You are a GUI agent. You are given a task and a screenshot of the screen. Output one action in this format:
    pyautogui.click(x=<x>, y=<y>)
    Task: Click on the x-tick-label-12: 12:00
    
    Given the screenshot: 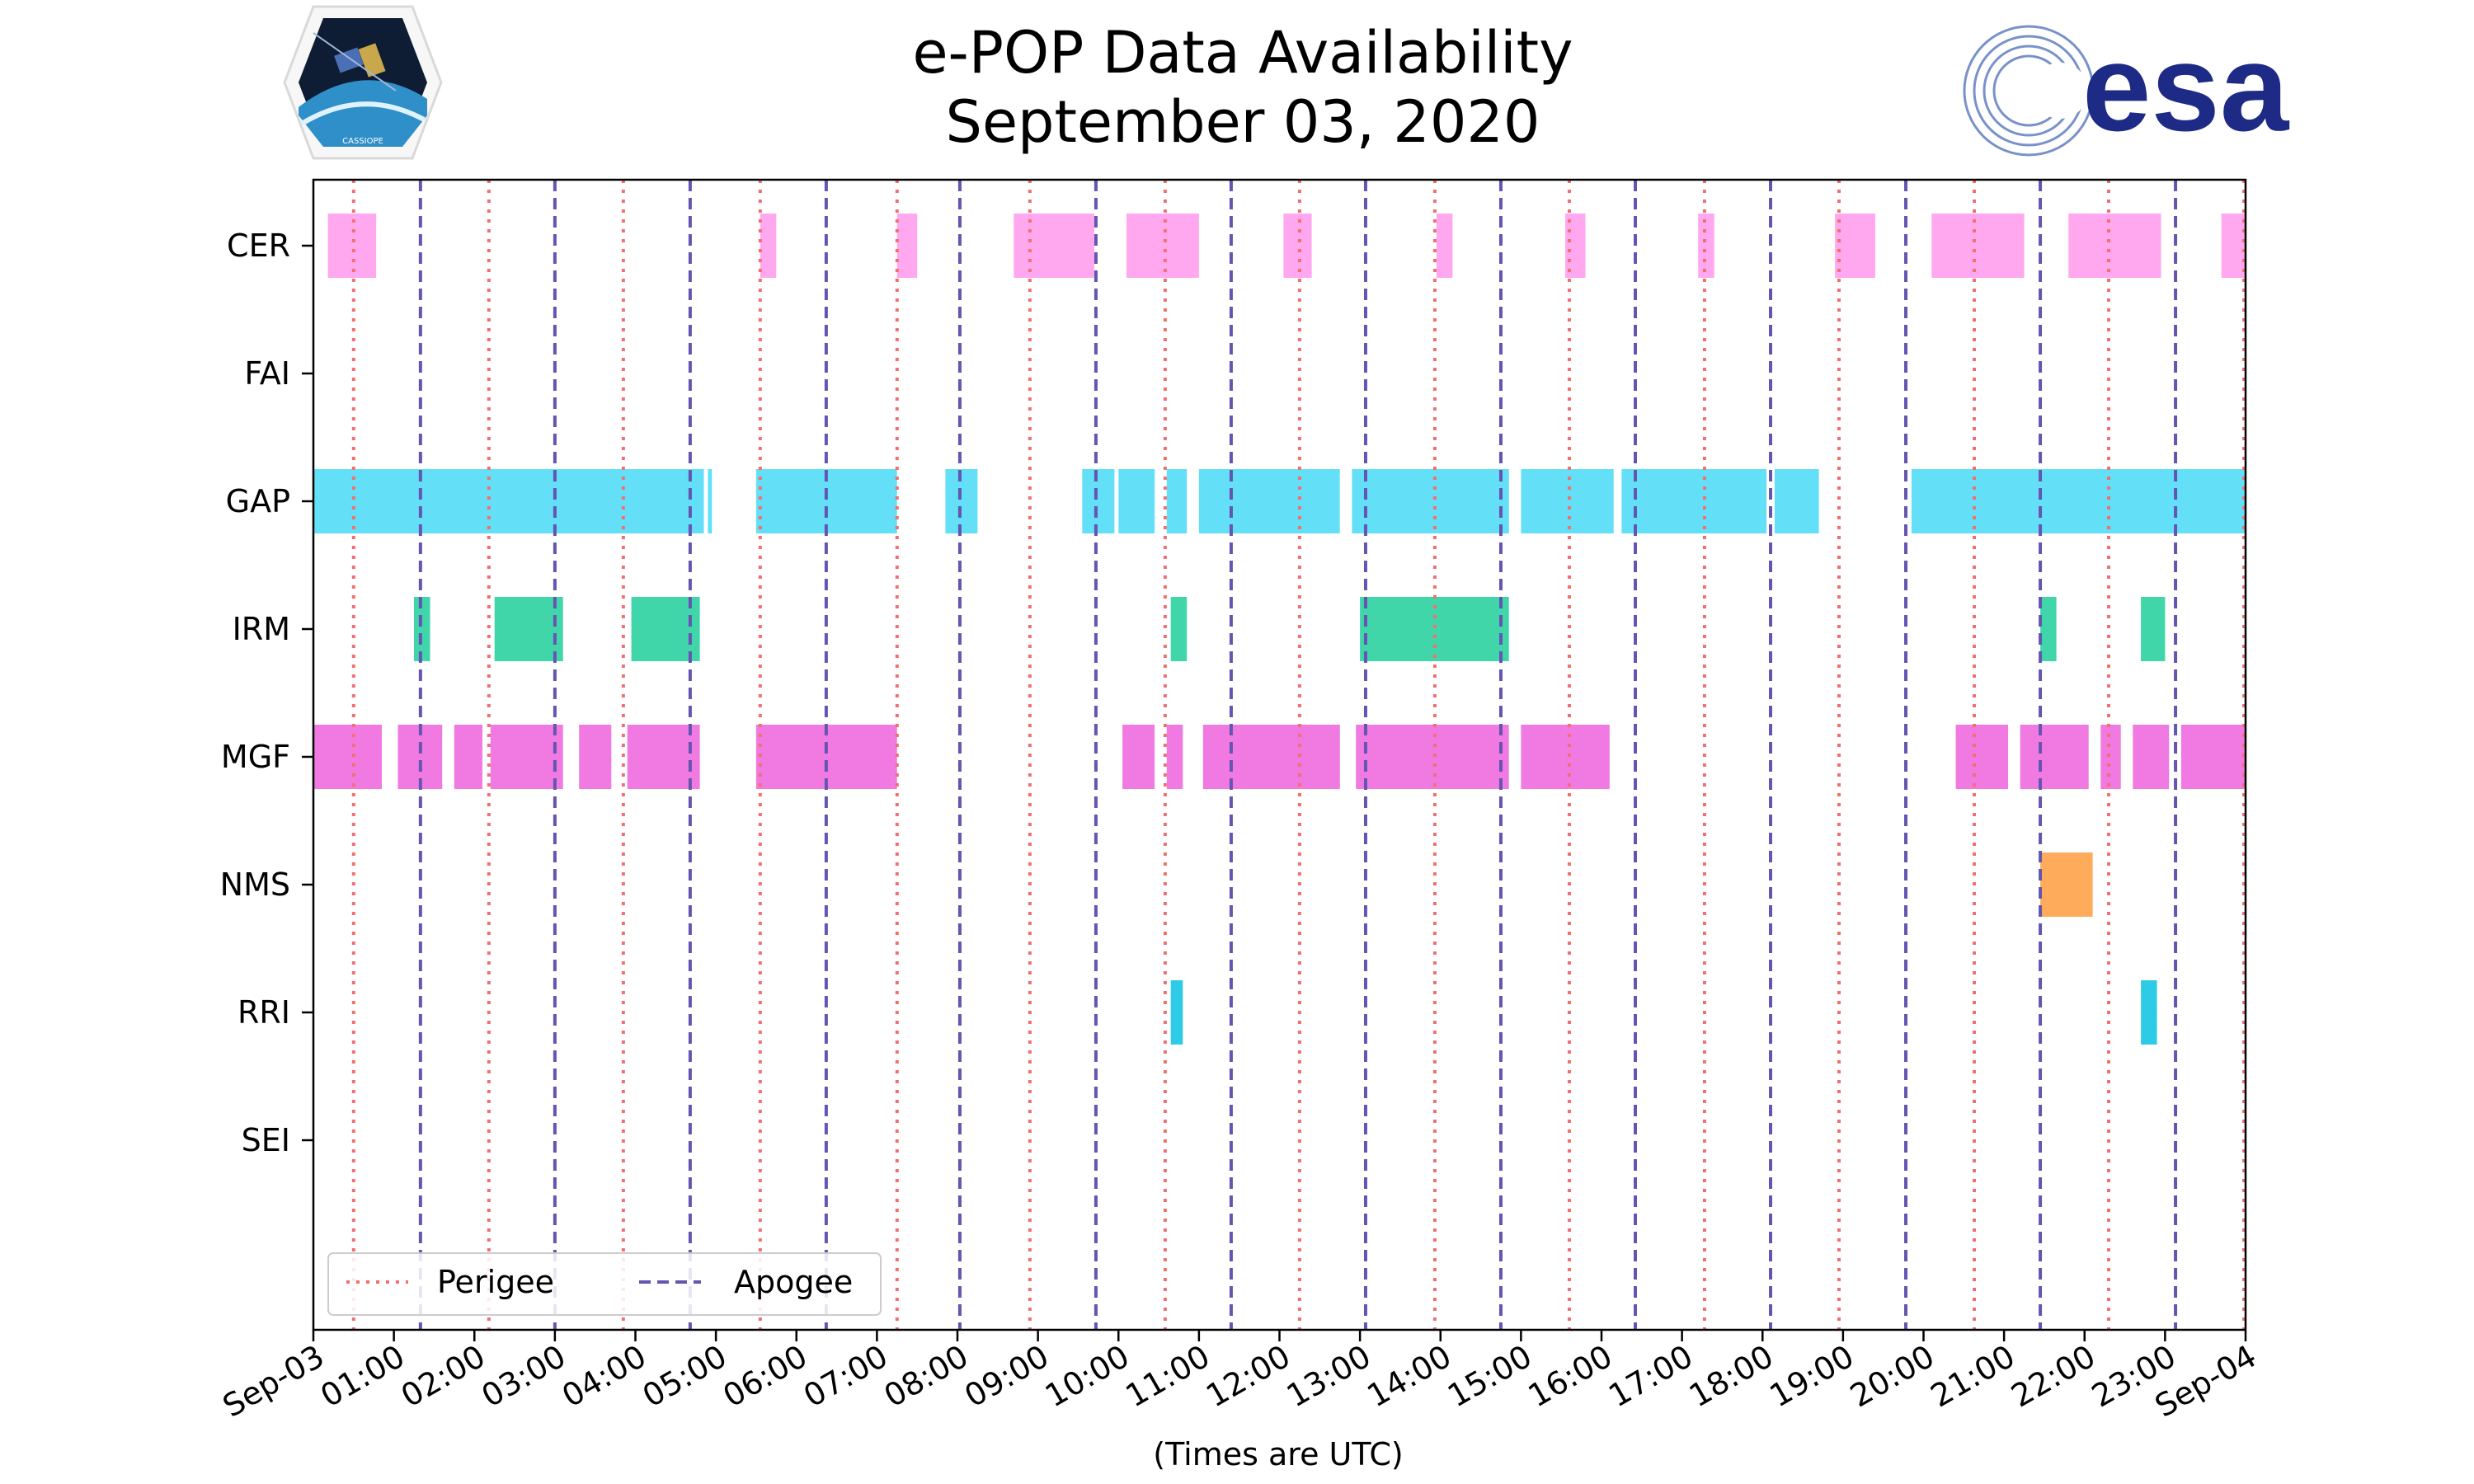 What is the action you would take?
    pyautogui.click(x=1248, y=1376)
    